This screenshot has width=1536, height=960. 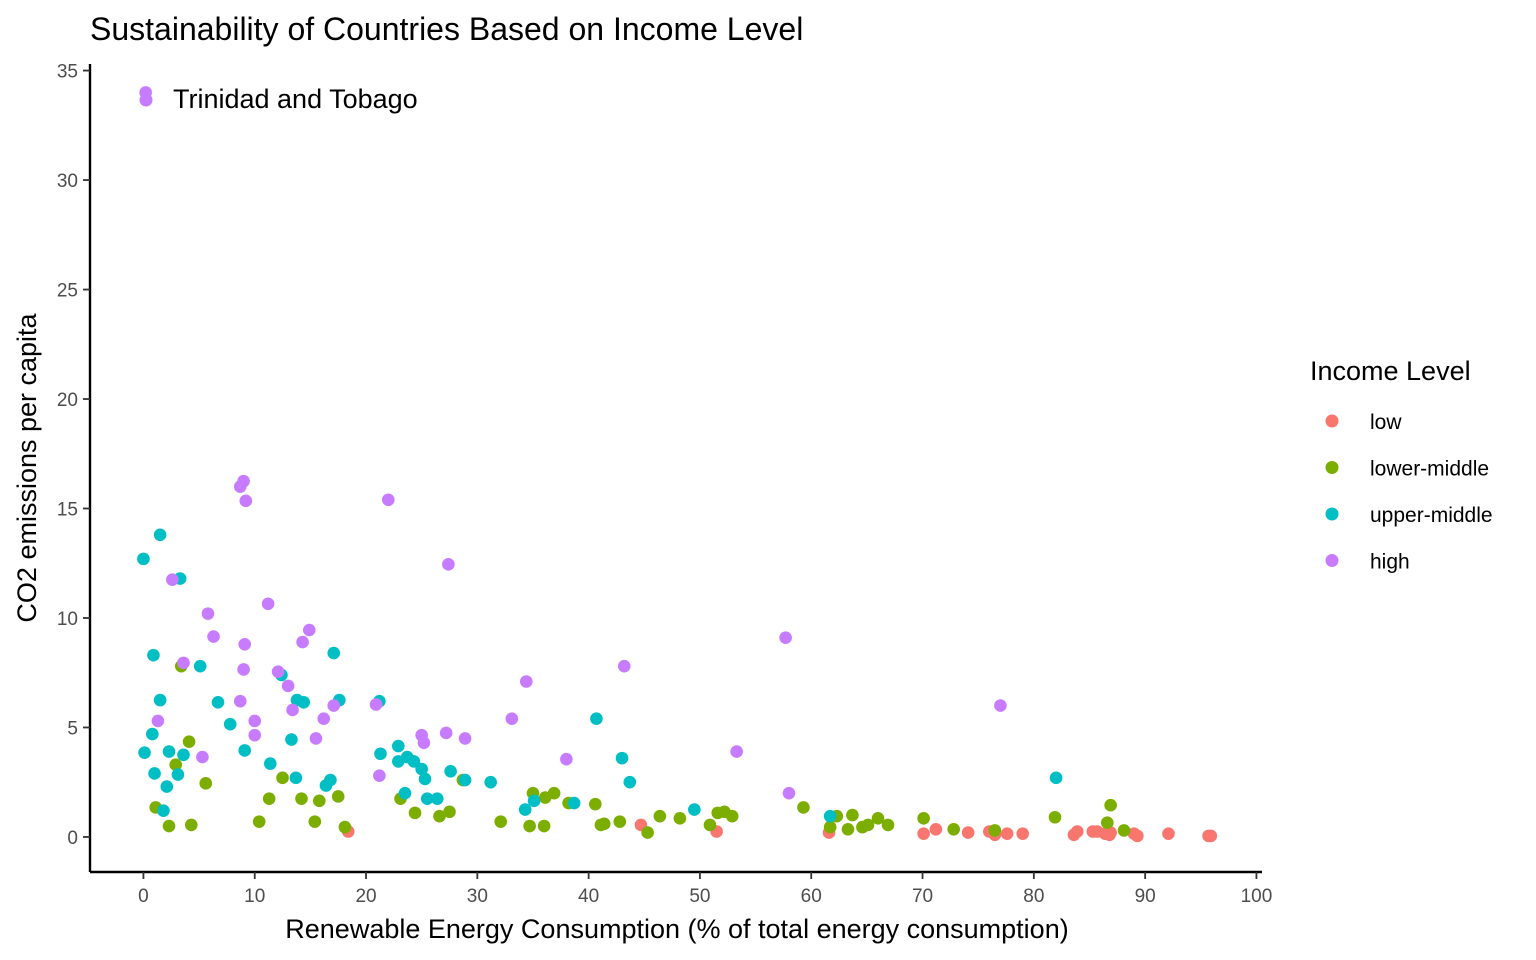 I want to click on x-tick-label: 90, so click(x=1145, y=896).